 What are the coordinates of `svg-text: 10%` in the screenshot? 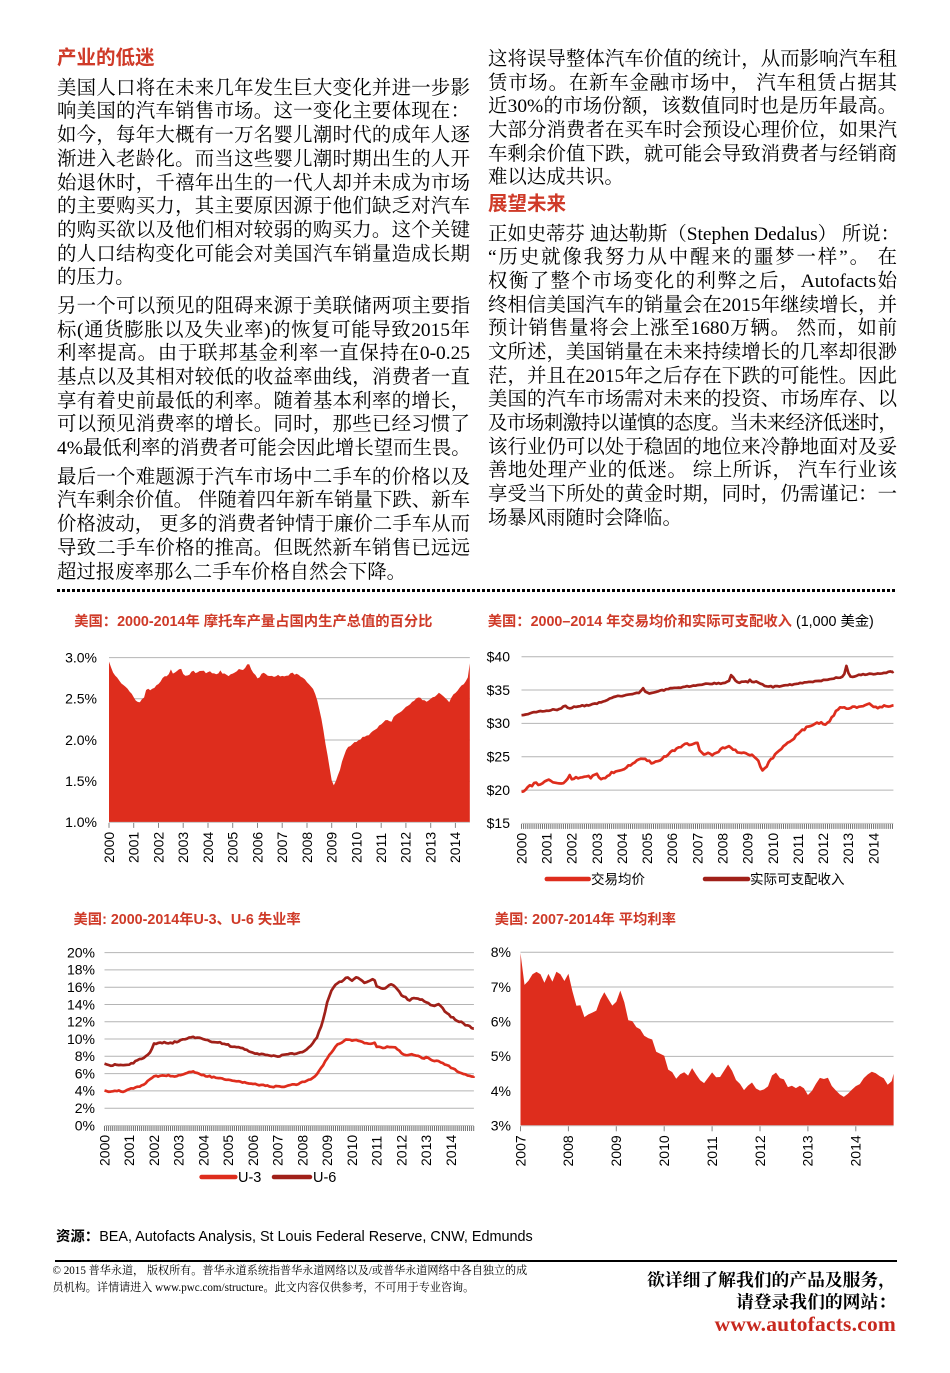 It's located at (81, 1039).